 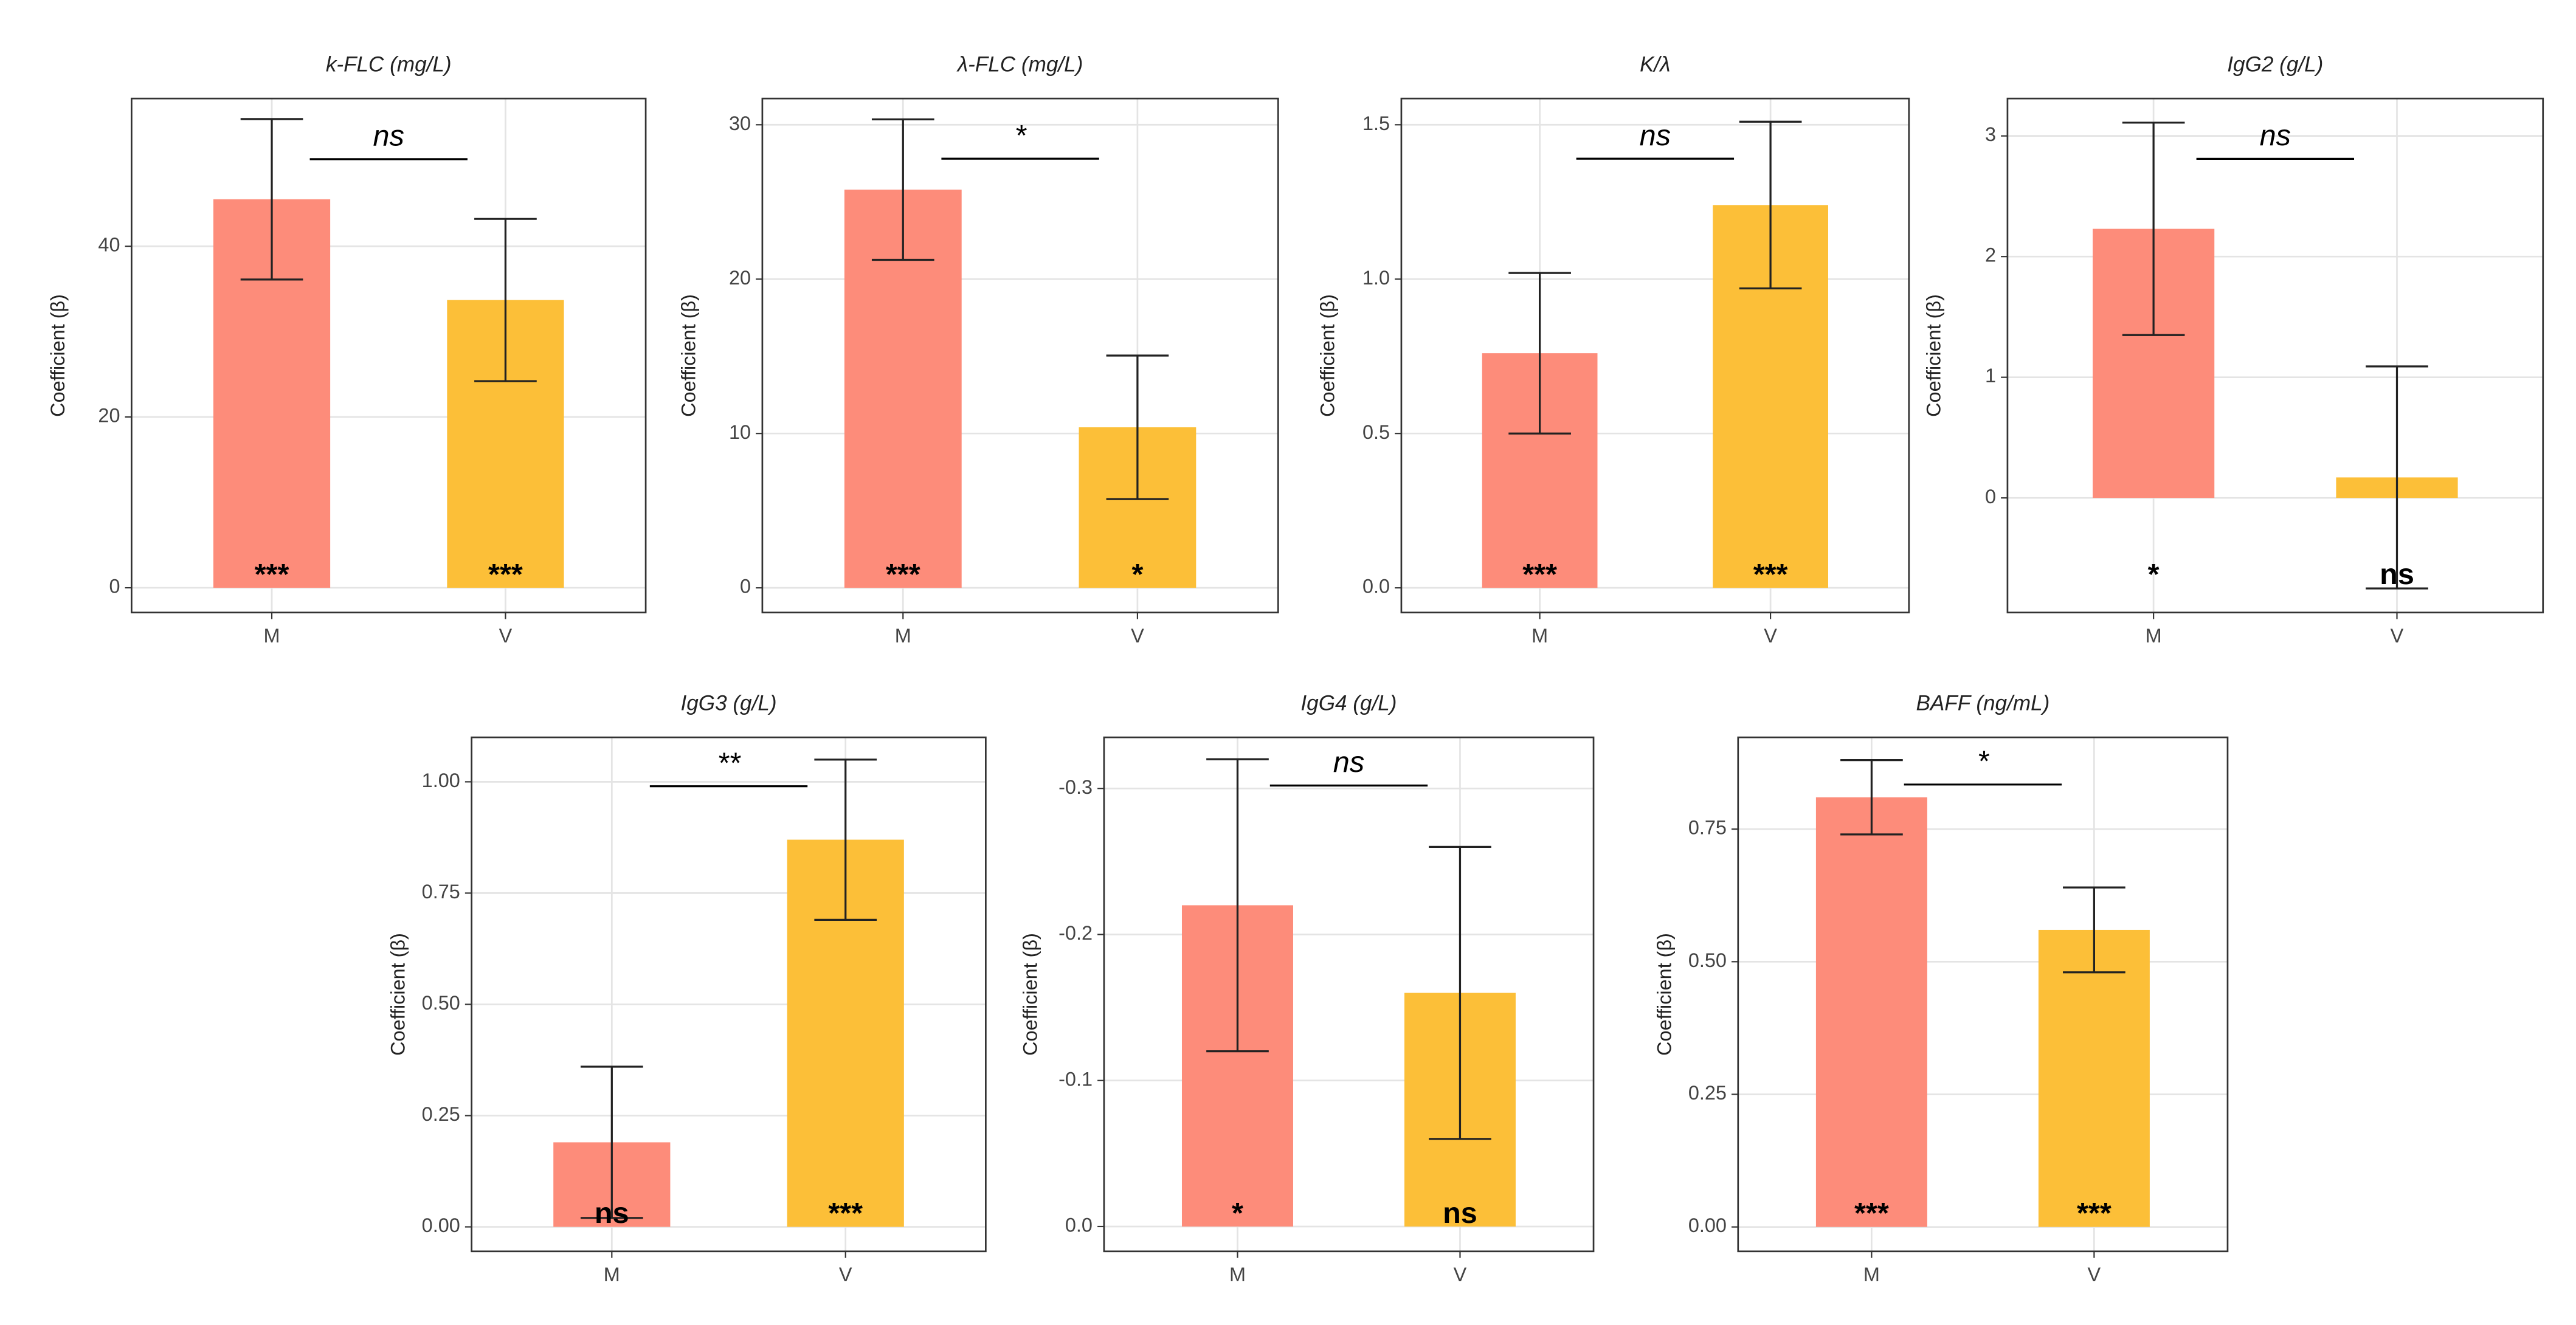 What do you see at coordinates (1982, 703) in the screenshot?
I see `panel-title: BAFF (ng/mL)` at bounding box center [1982, 703].